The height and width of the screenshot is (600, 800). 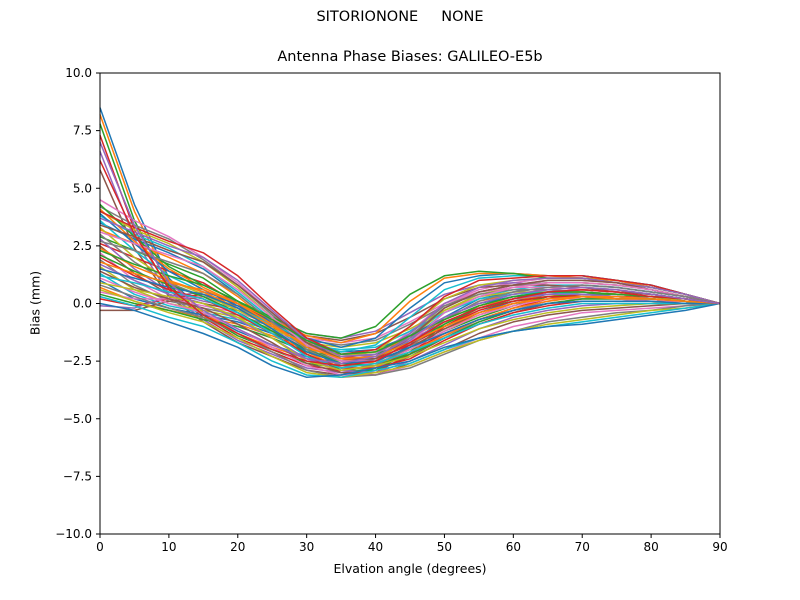 What do you see at coordinates (400, 17) in the screenshot?
I see `figure-suptitle: SITORIONONE NONE` at bounding box center [400, 17].